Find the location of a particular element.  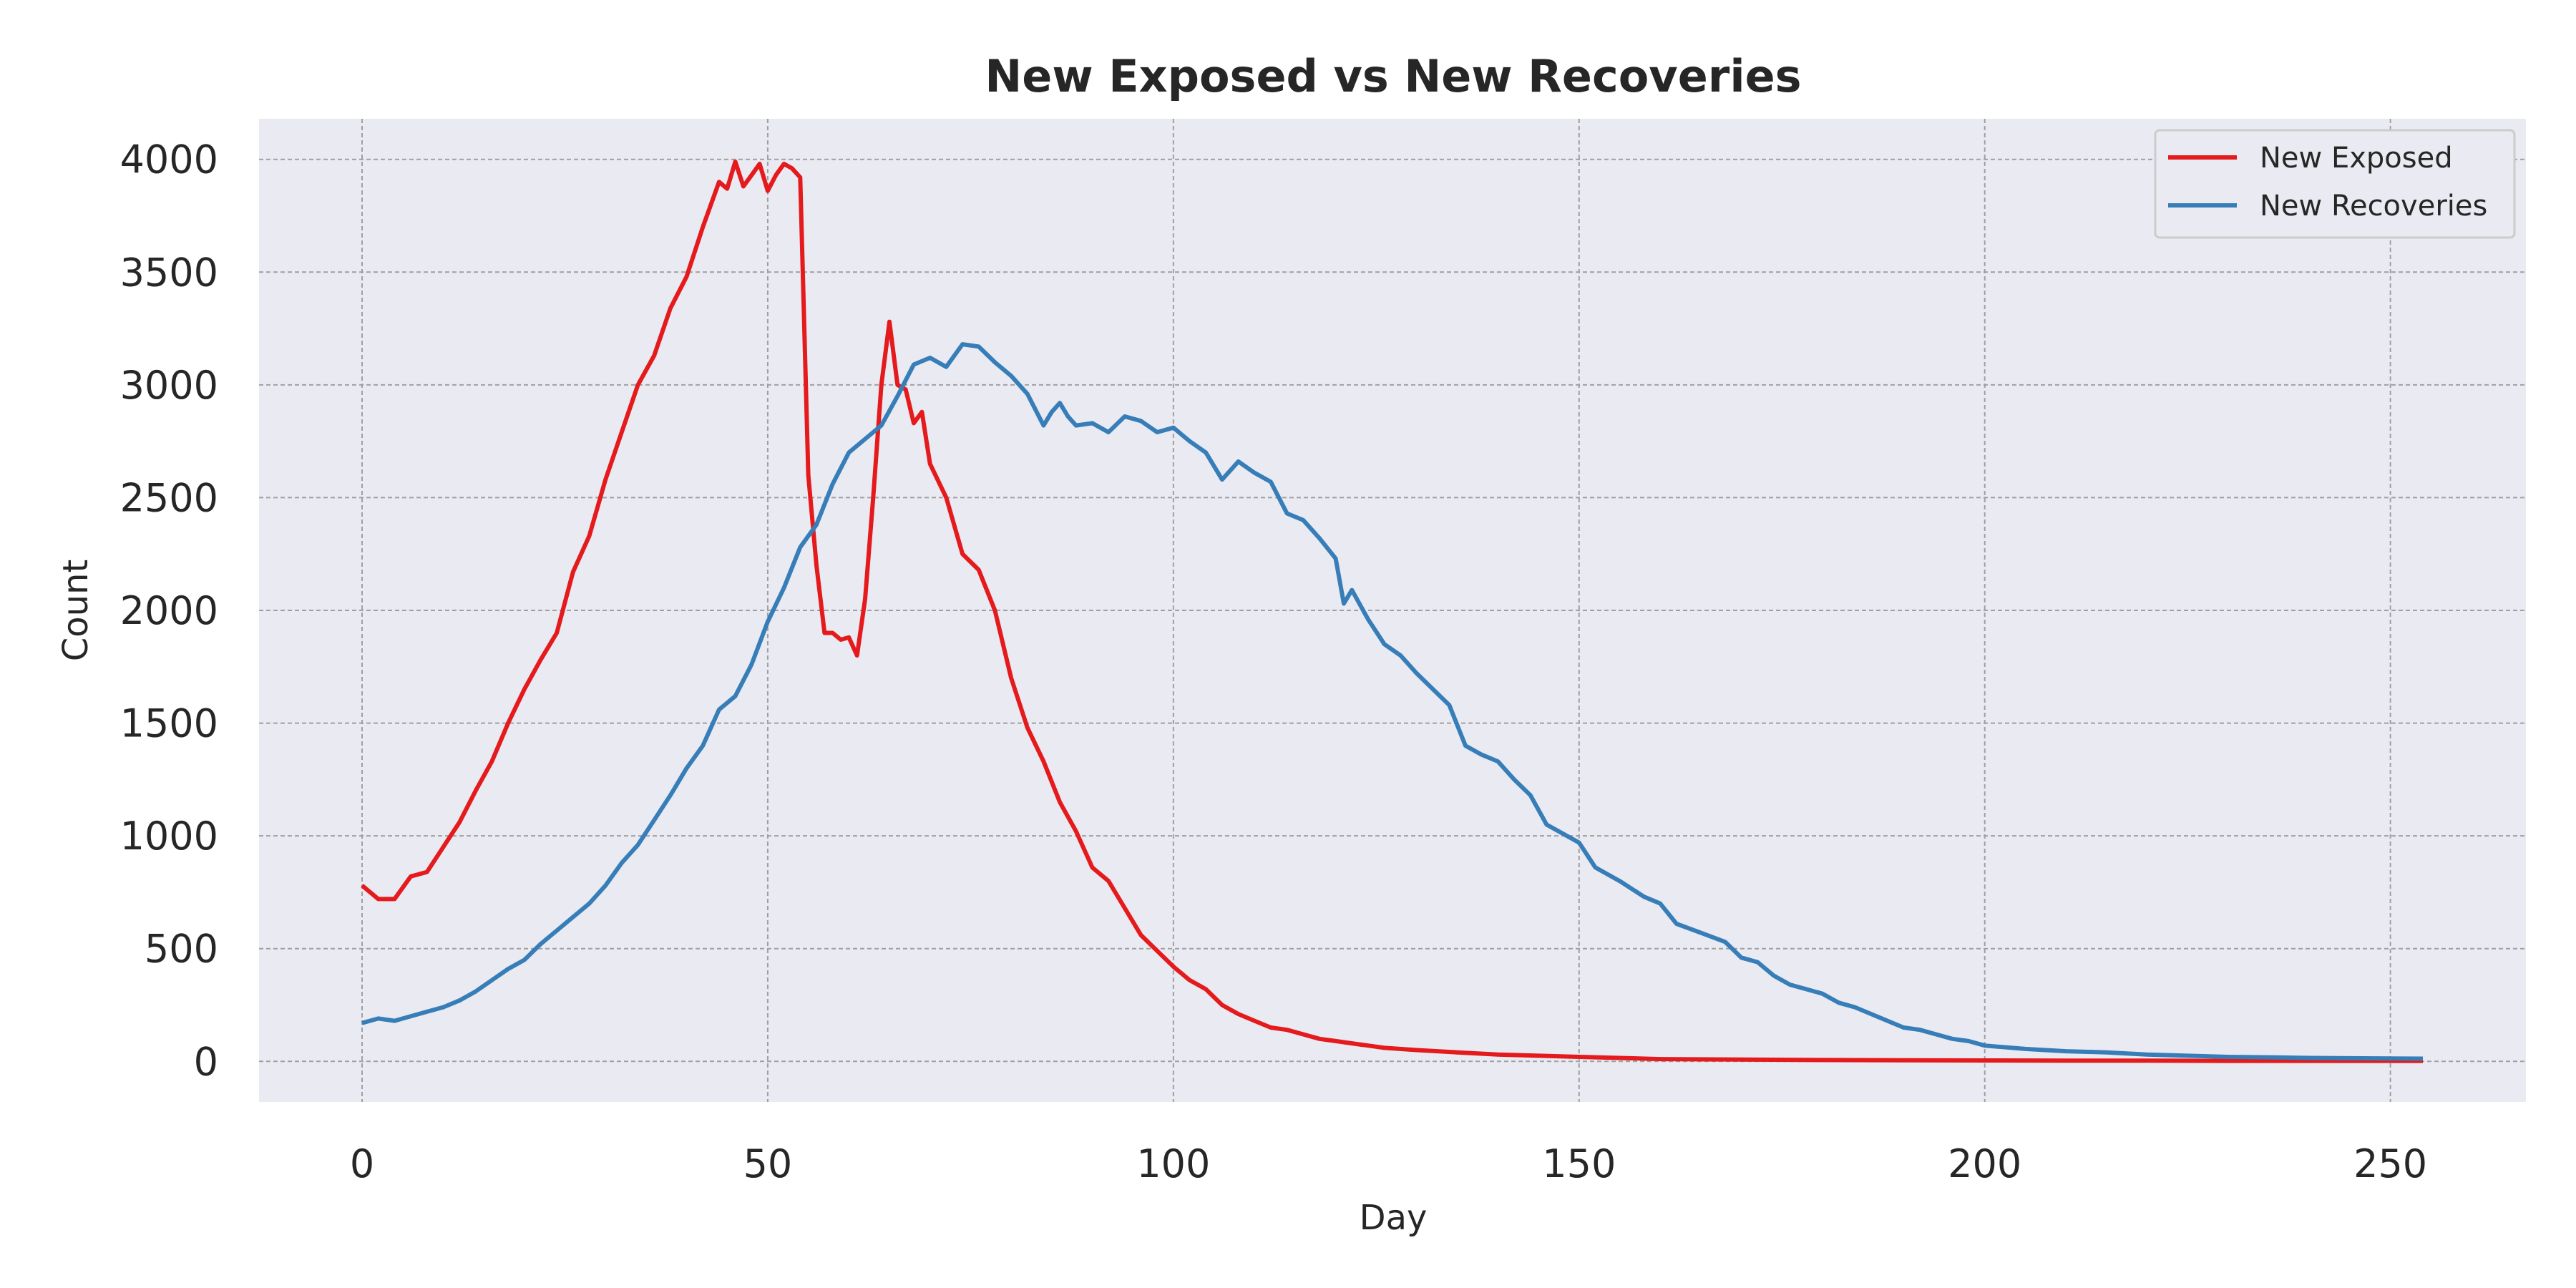

x-tick-label: 200 is located at coordinates (1984, 1163).